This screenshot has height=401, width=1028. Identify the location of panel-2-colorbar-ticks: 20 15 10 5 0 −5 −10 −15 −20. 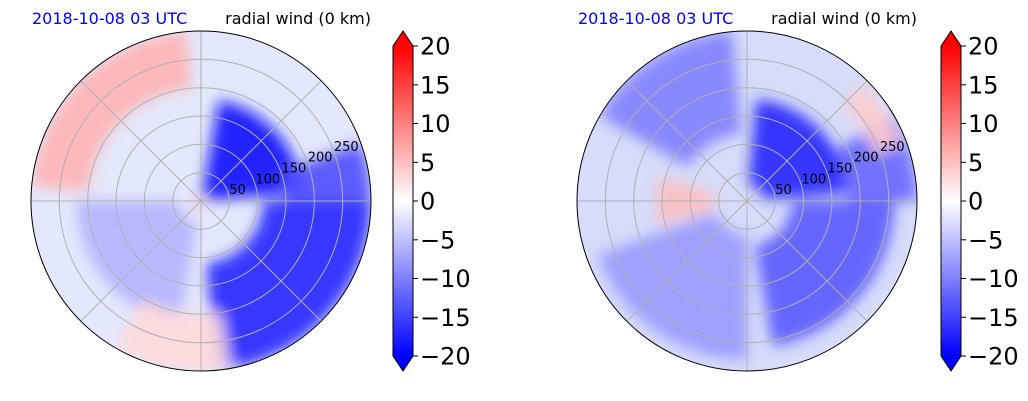
(990, 202).